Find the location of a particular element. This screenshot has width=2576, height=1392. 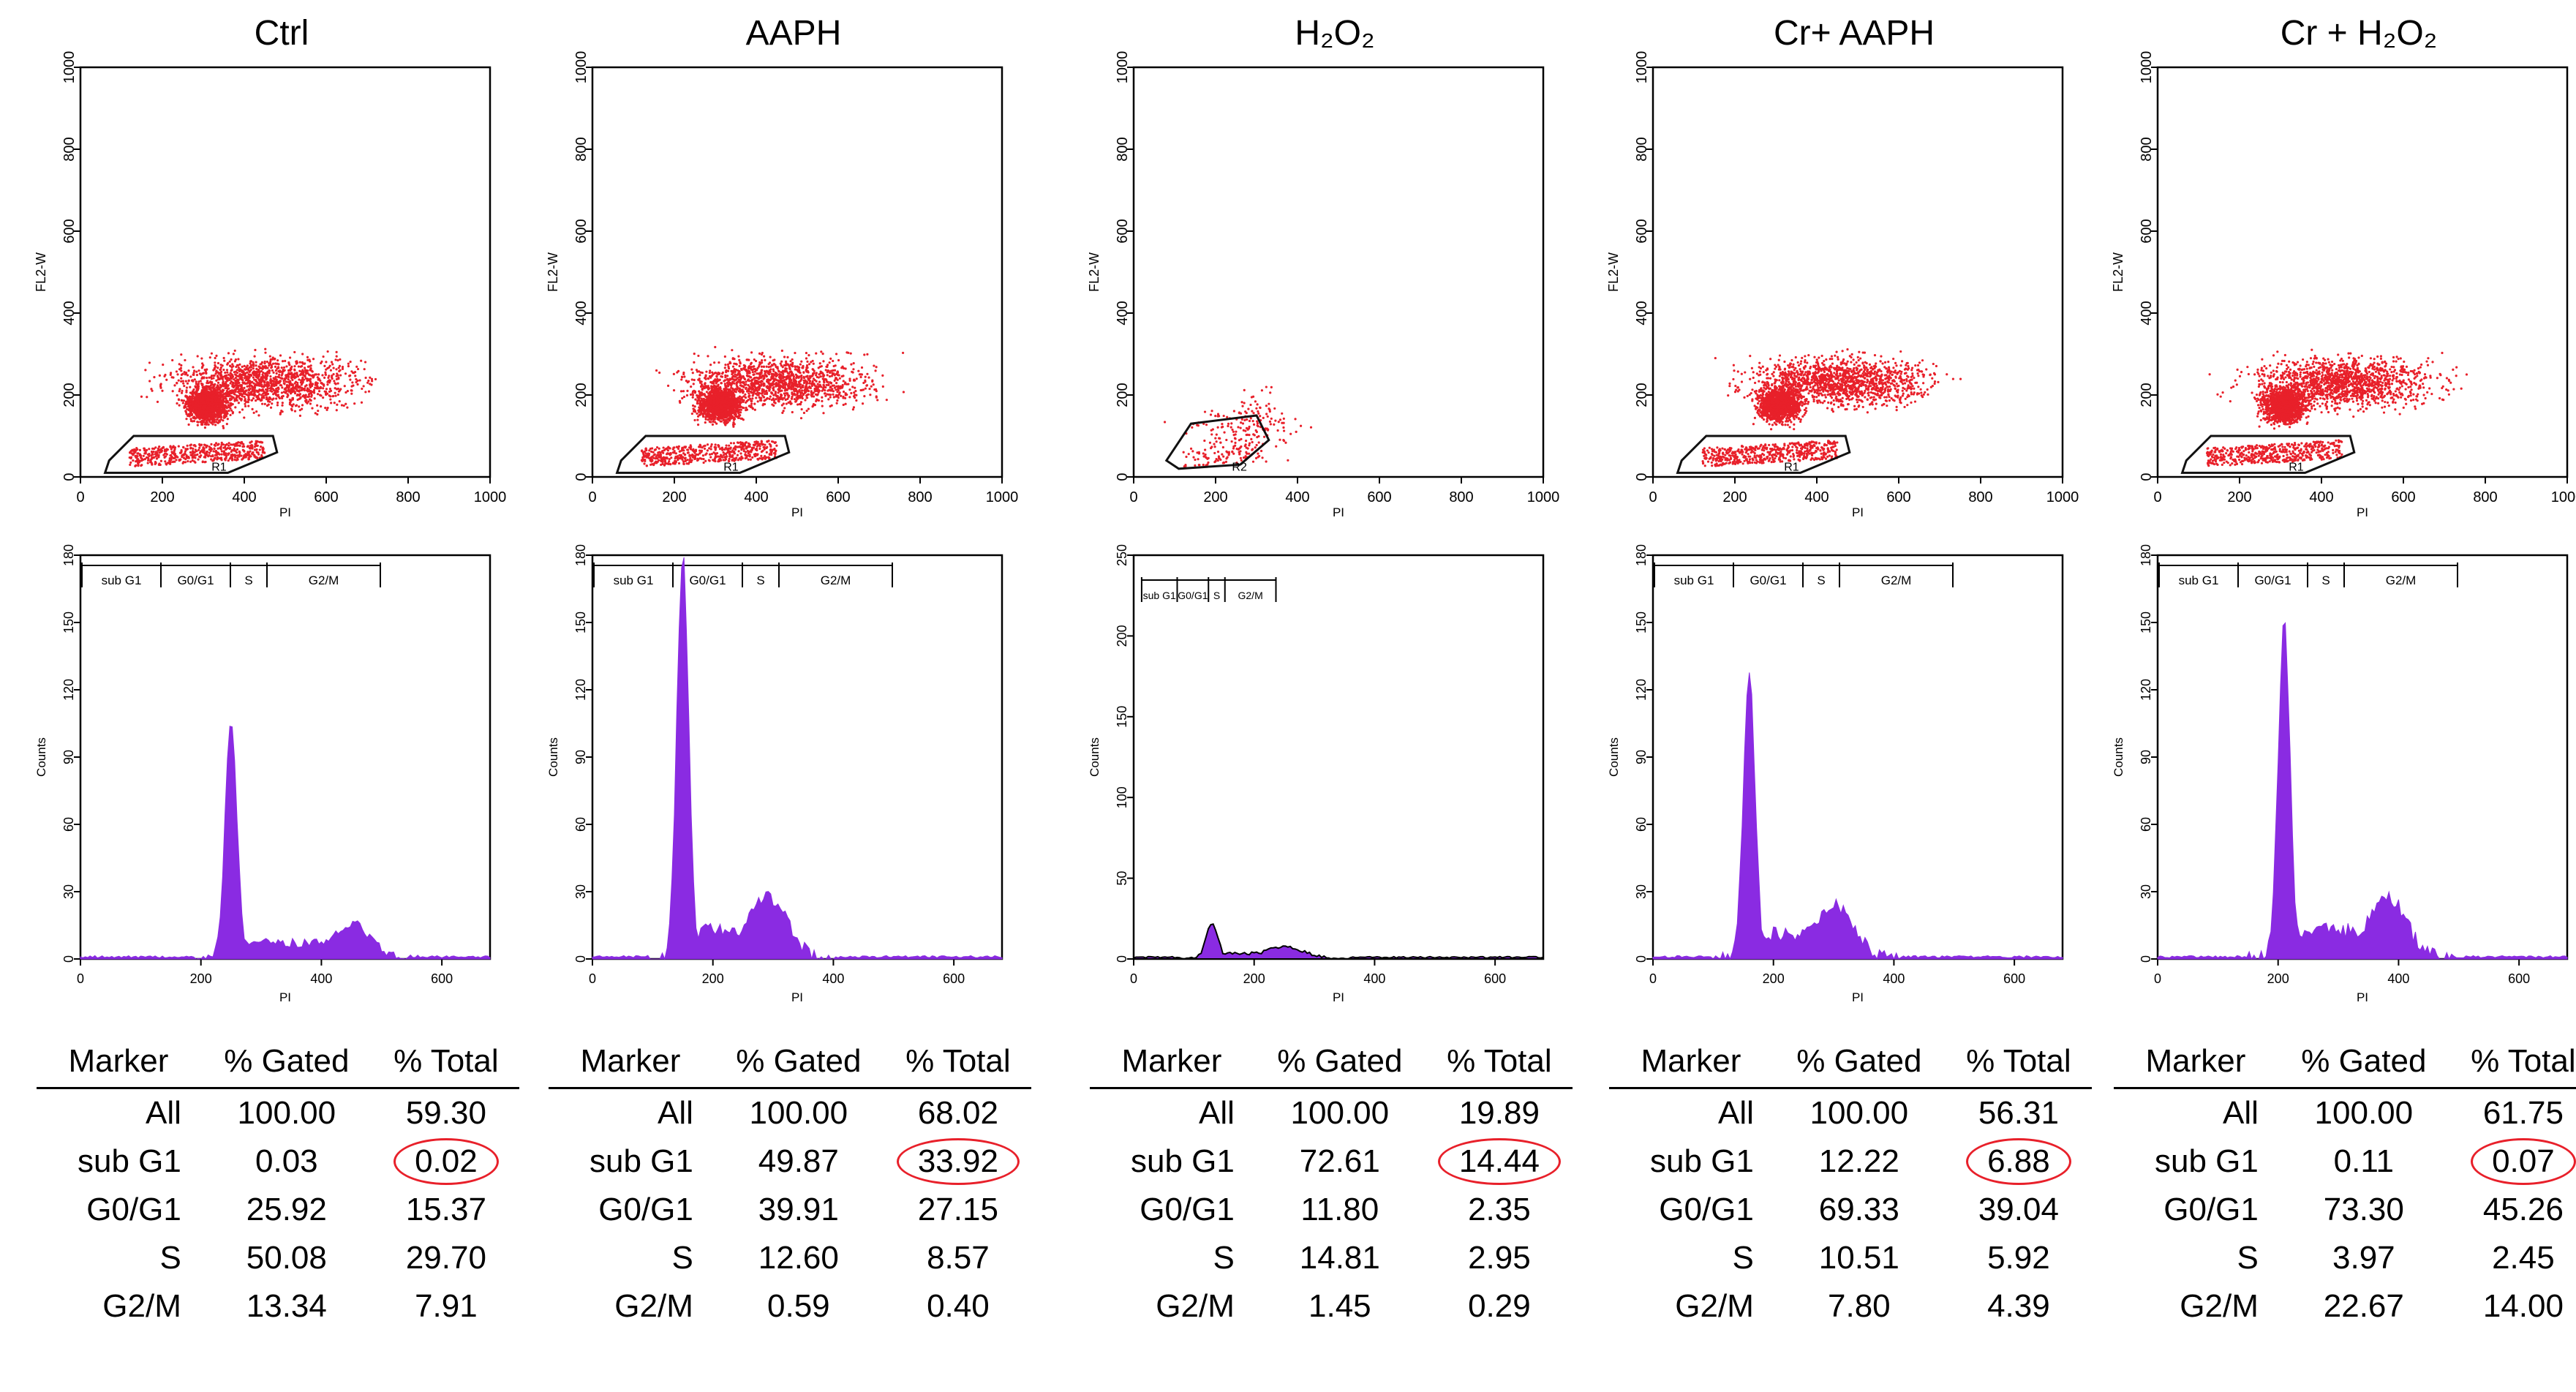

value-cell: 100.00 is located at coordinates (286, 1113).